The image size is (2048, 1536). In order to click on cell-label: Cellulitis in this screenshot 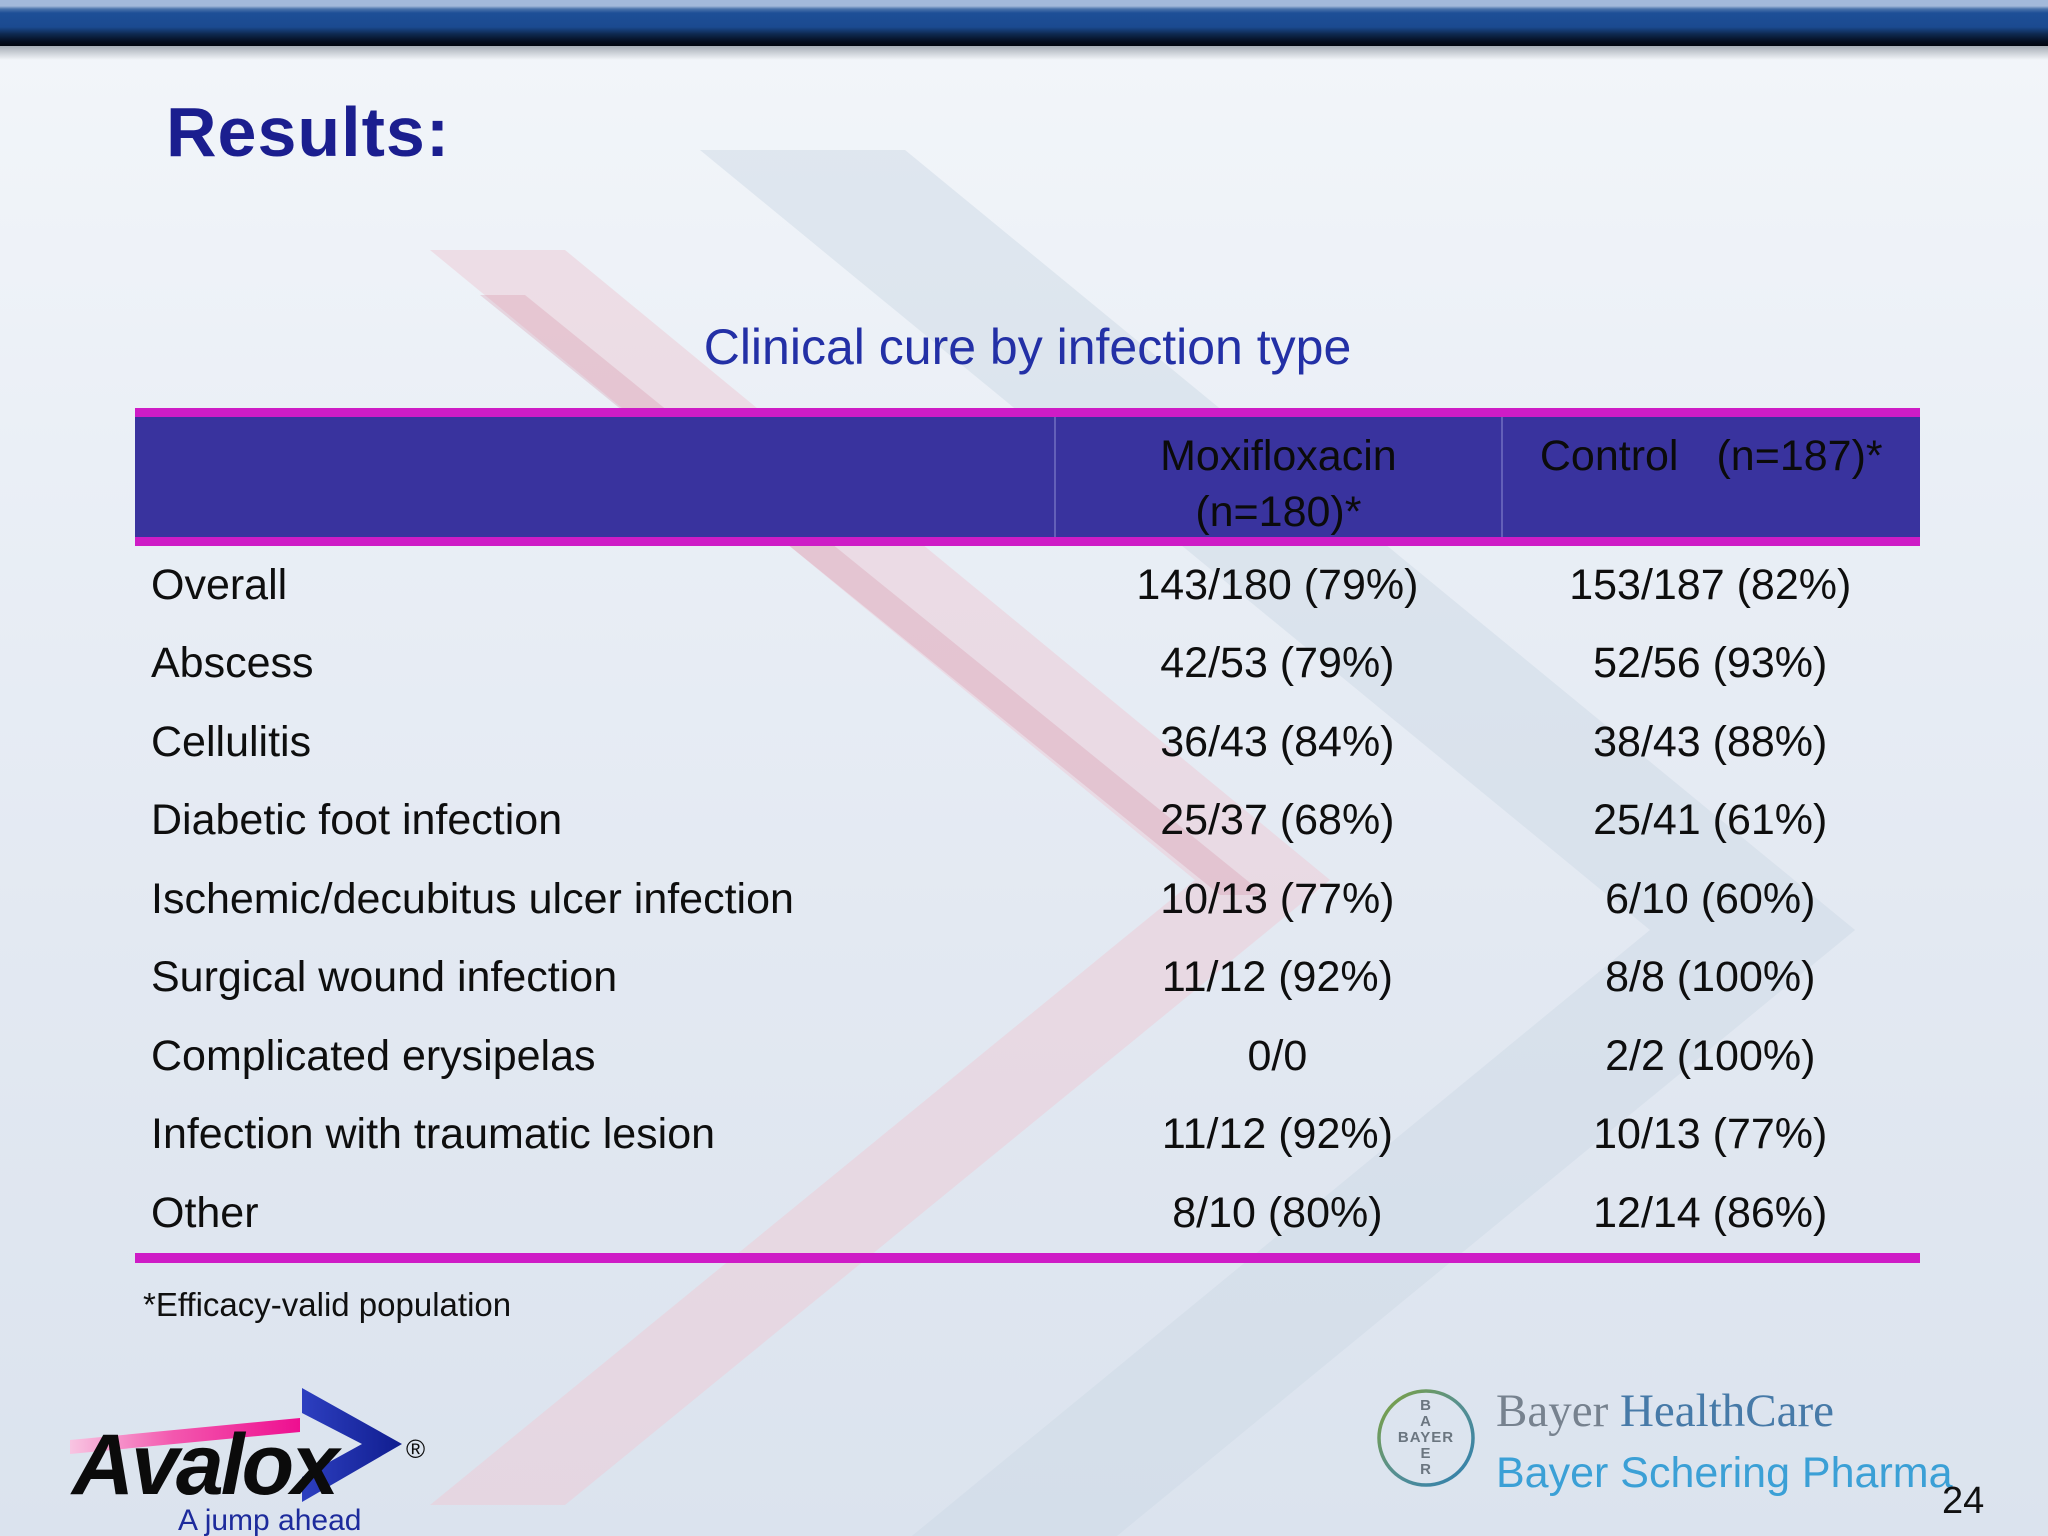, I will do `click(231, 741)`.